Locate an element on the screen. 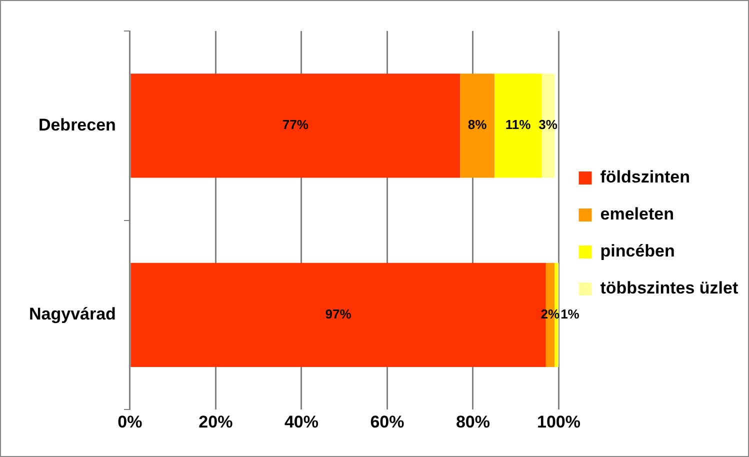 The image size is (749, 457). x-tick-label: 40% is located at coordinates (301, 422).